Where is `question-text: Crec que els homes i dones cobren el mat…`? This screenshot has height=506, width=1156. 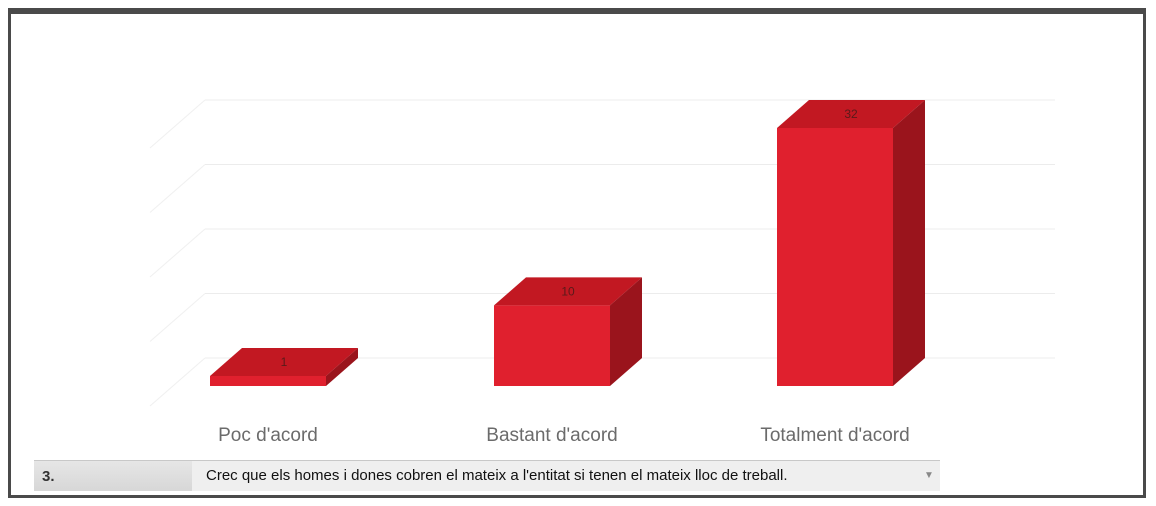
question-text: Crec que els homes i dones cobren el mat… is located at coordinates (555, 476).